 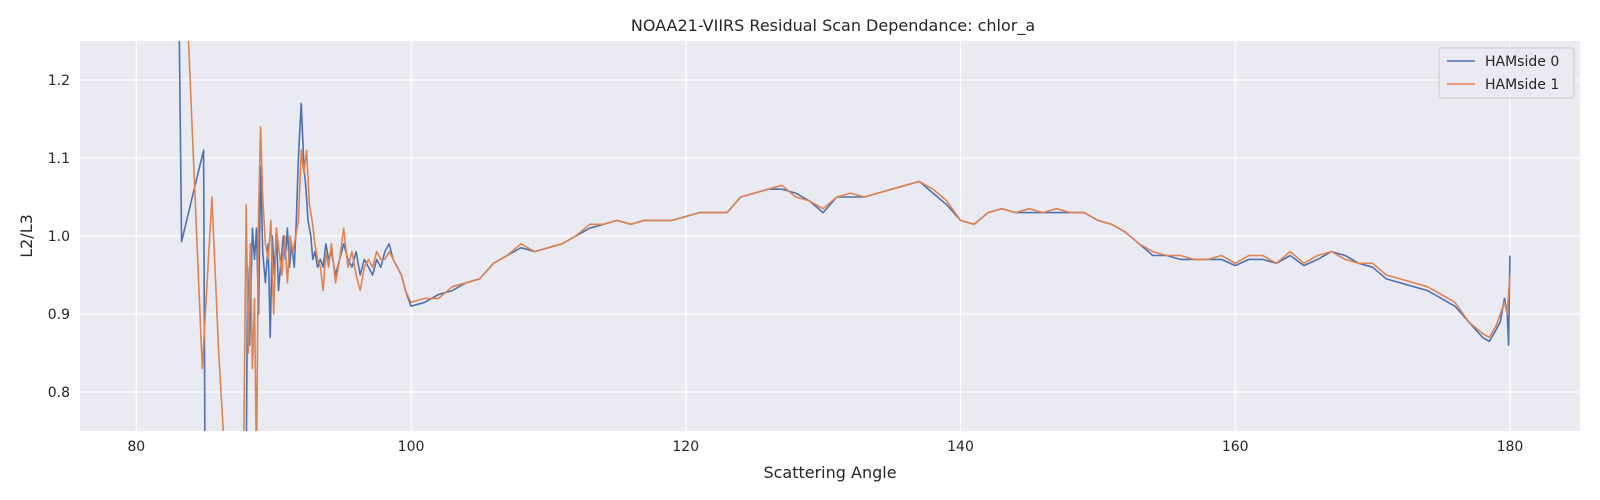 What do you see at coordinates (1235, 447) in the screenshot?
I see `x-tick-label: 160` at bounding box center [1235, 447].